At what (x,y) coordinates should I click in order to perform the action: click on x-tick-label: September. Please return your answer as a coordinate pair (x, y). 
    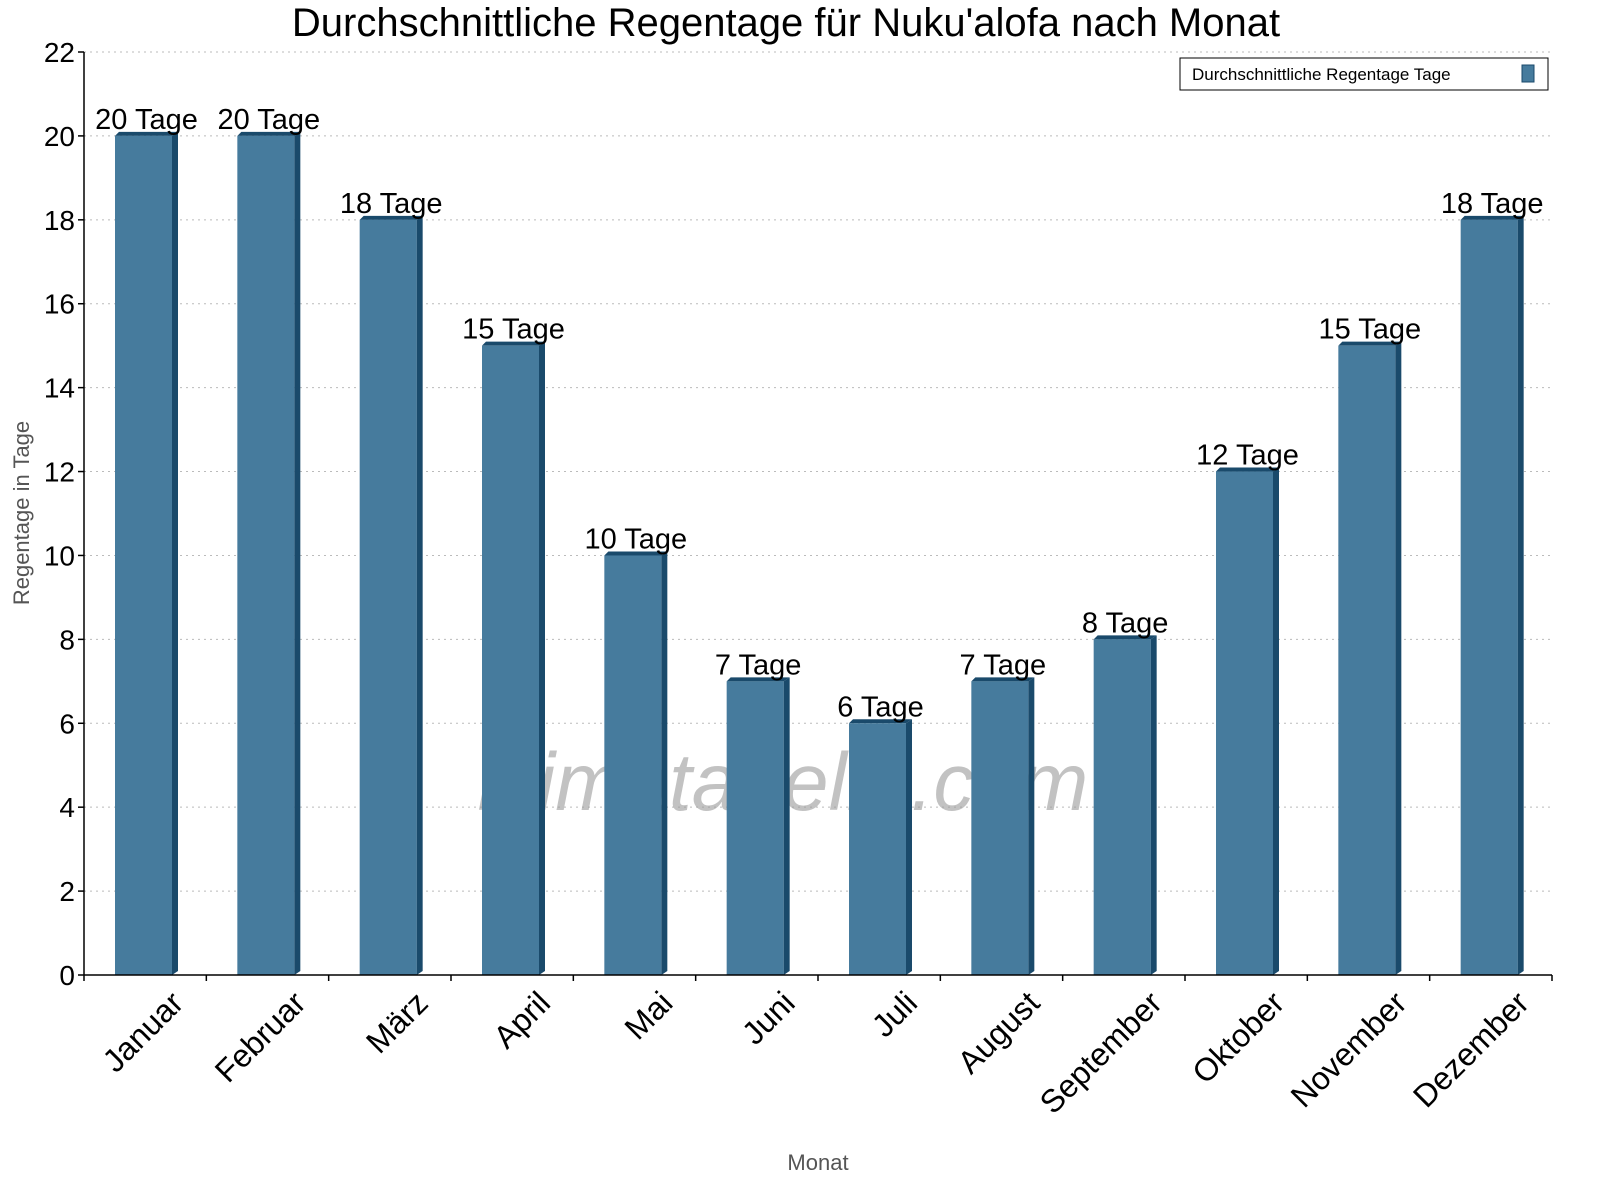
    Looking at the image, I should click on (1101, 1052).